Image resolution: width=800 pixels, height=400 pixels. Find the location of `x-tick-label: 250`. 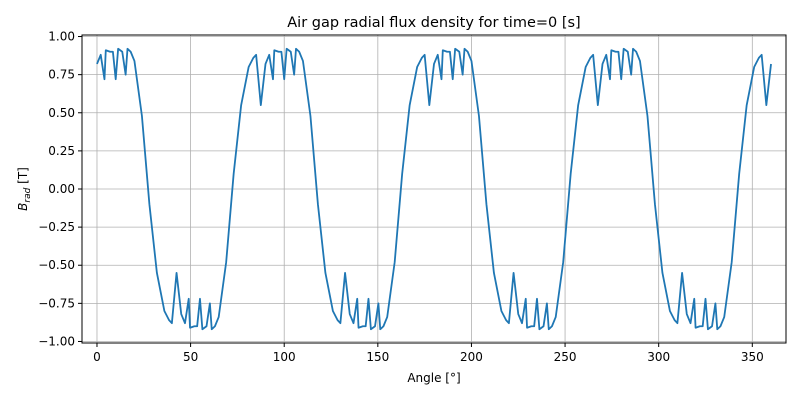

x-tick-label: 250 is located at coordinates (565, 357).